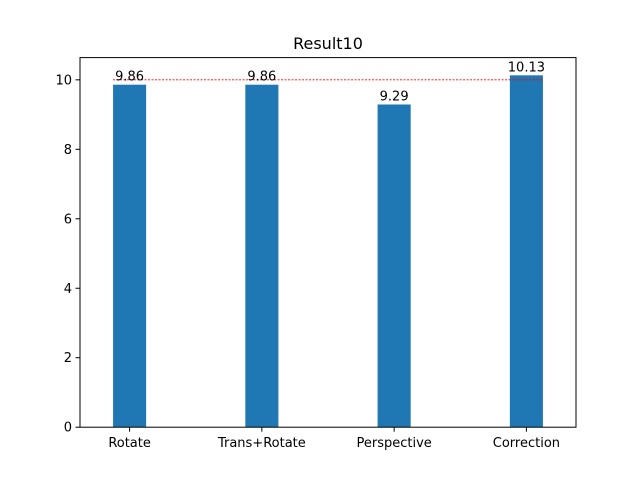  What do you see at coordinates (262, 256) in the screenshot?
I see `bar-trans-rotate` at bounding box center [262, 256].